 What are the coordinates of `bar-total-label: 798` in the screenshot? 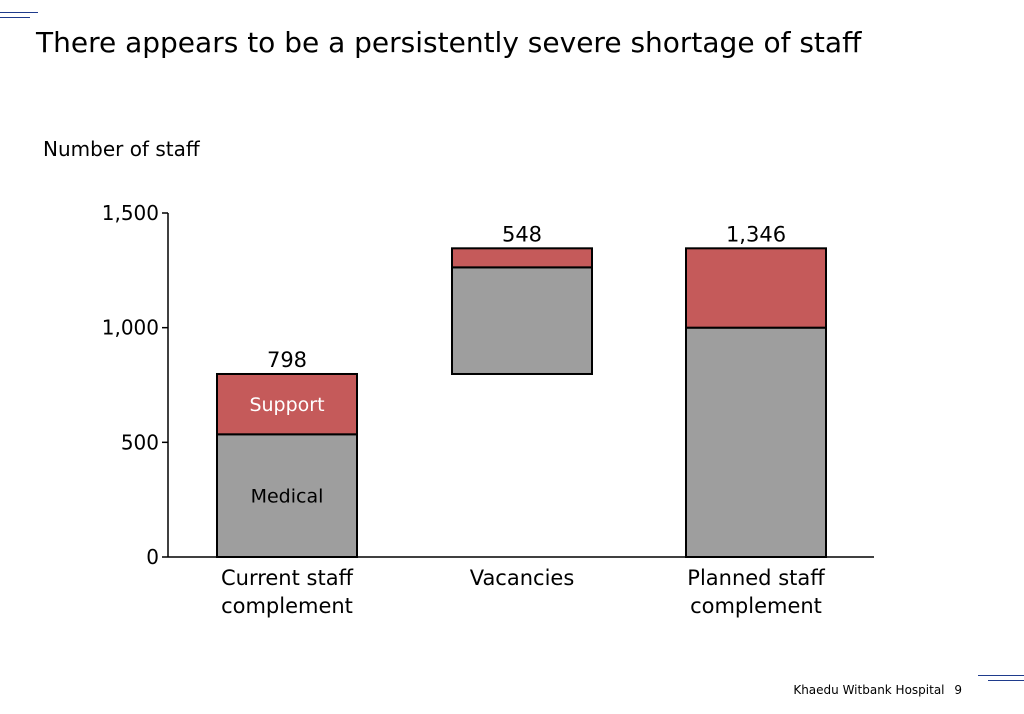 It's located at (287, 360).